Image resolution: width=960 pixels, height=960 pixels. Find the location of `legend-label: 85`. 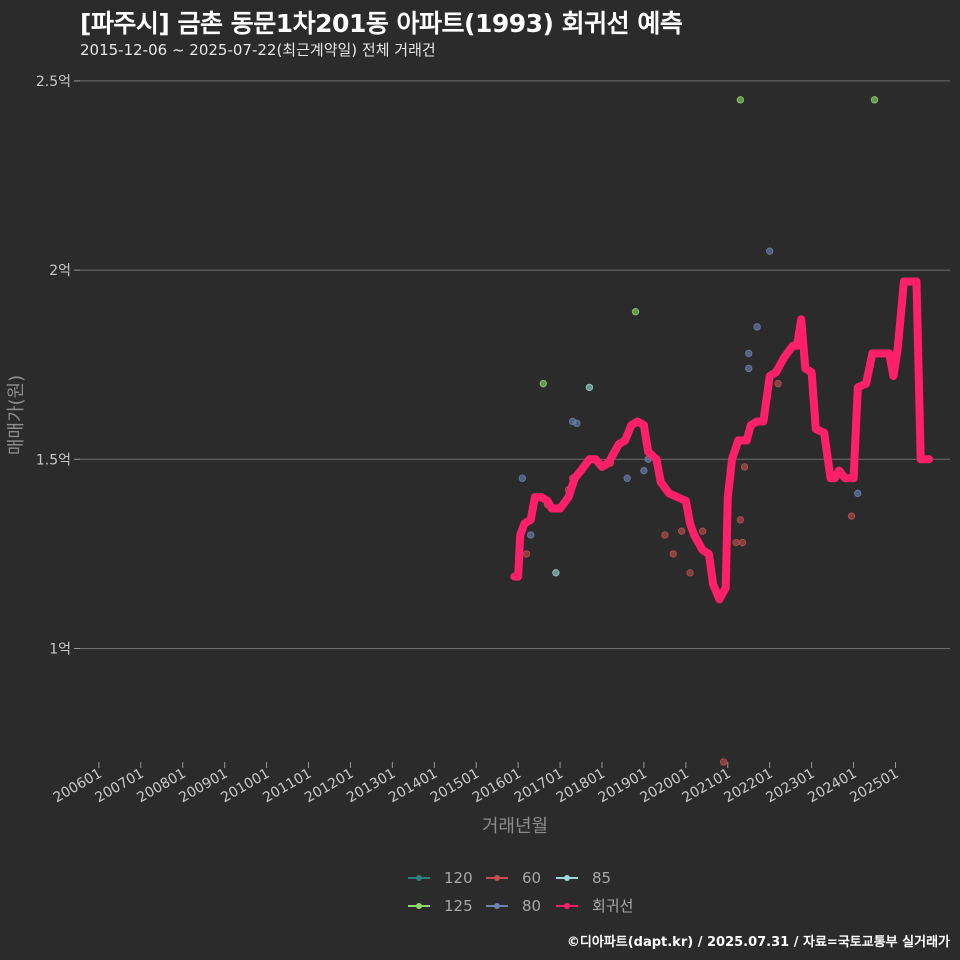

legend-label: 85 is located at coordinates (601, 878).